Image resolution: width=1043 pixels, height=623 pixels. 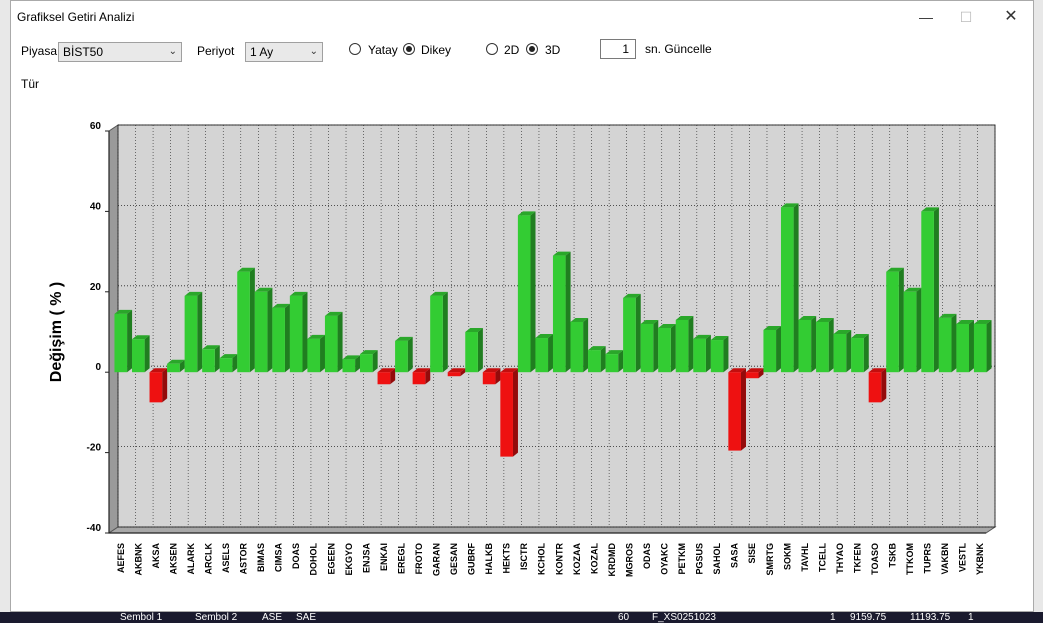 What do you see at coordinates (296, 556) in the screenshot?
I see `x-tick-label: DOAS` at bounding box center [296, 556].